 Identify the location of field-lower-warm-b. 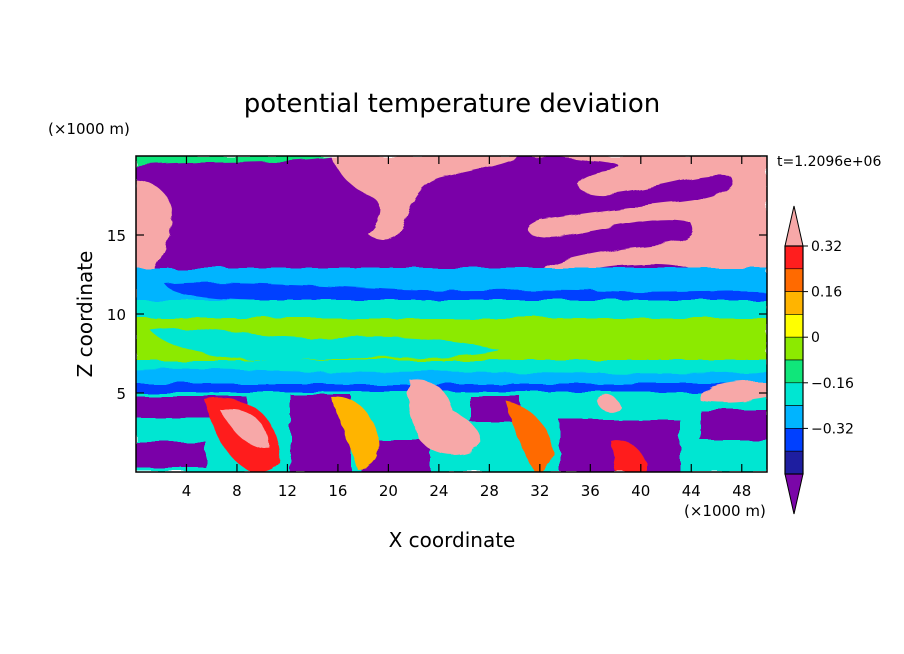
(354, 432).